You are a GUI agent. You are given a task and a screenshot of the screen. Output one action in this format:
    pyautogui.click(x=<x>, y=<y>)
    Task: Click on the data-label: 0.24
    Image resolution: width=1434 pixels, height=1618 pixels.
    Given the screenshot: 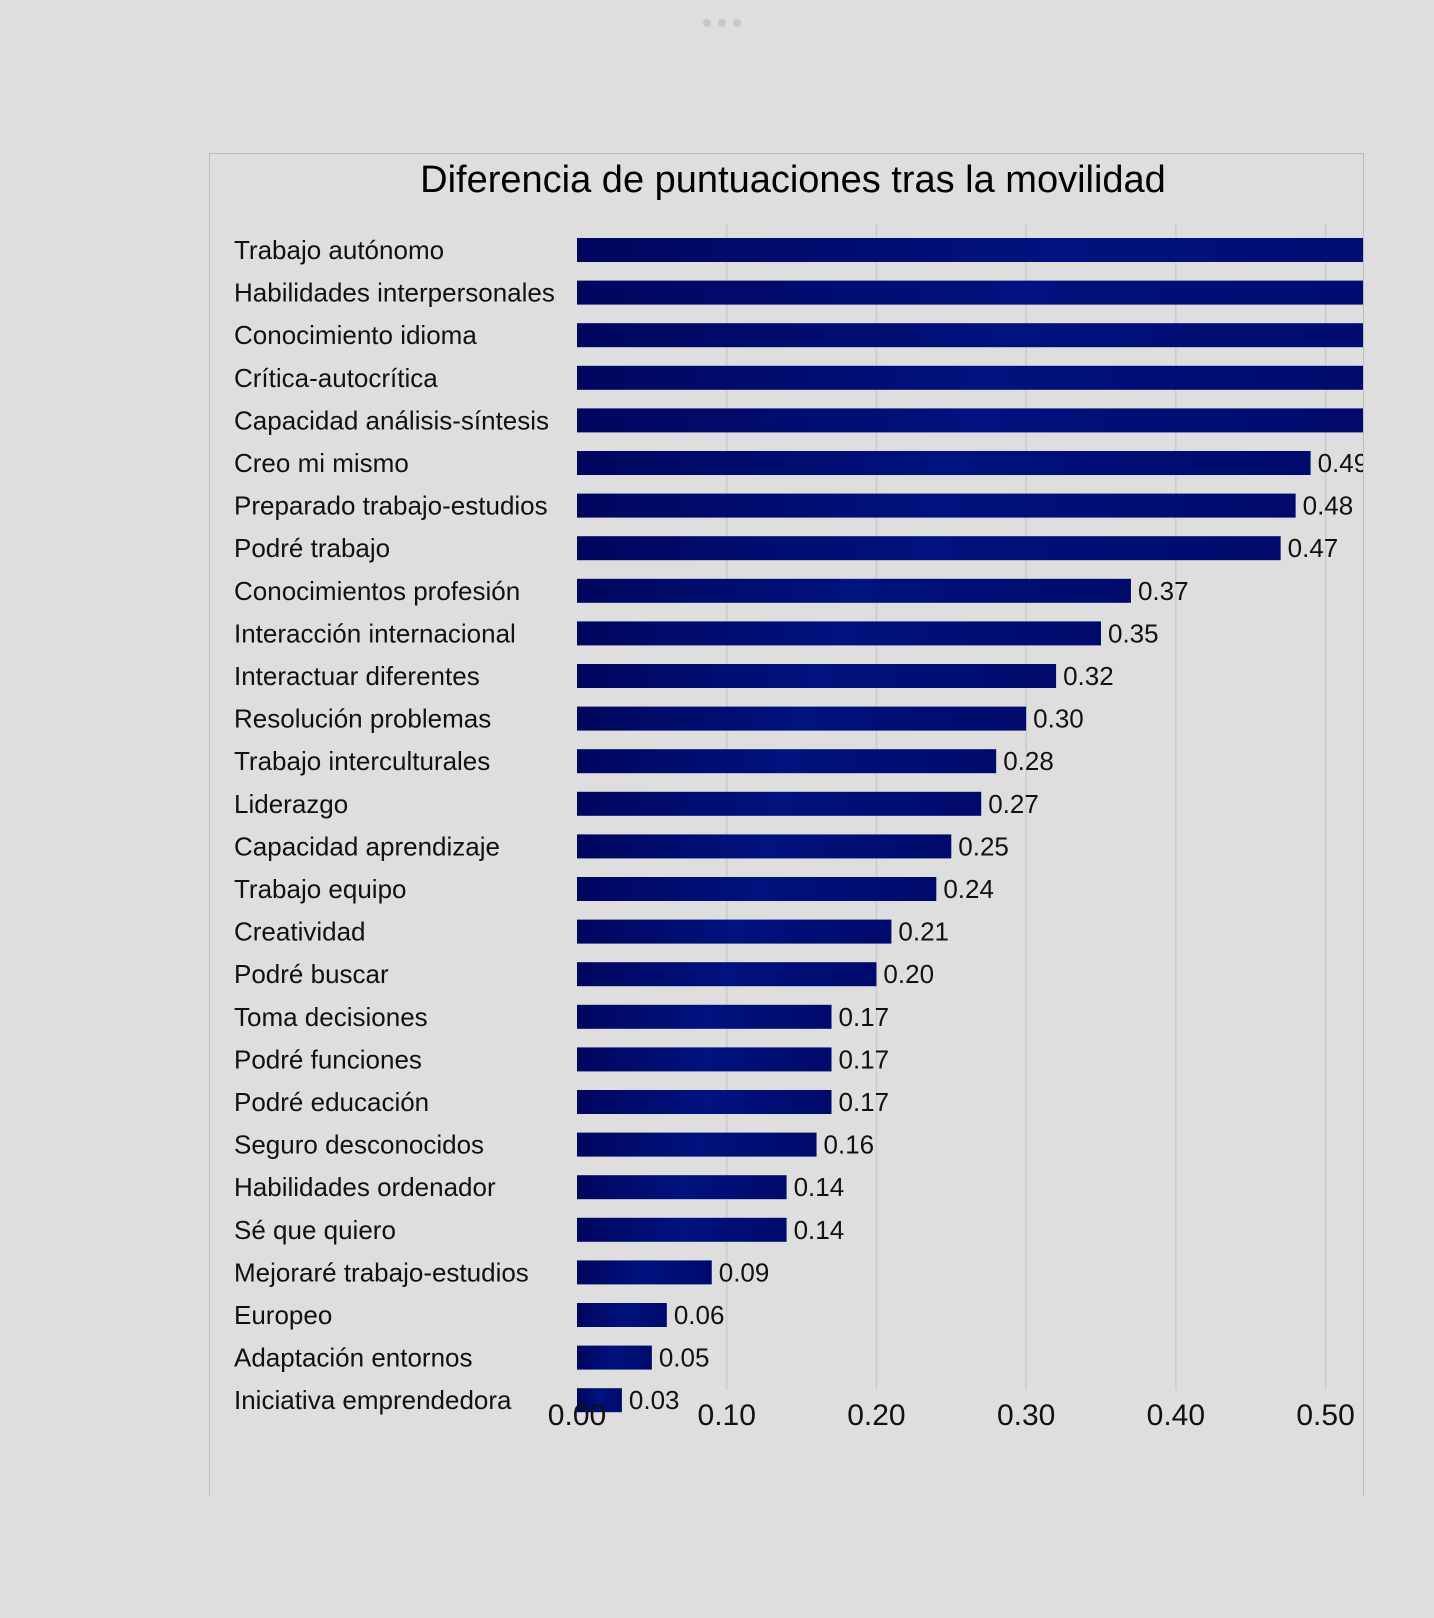 What is the action you would take?
    pyautogui.click(x=968, y=889)
    